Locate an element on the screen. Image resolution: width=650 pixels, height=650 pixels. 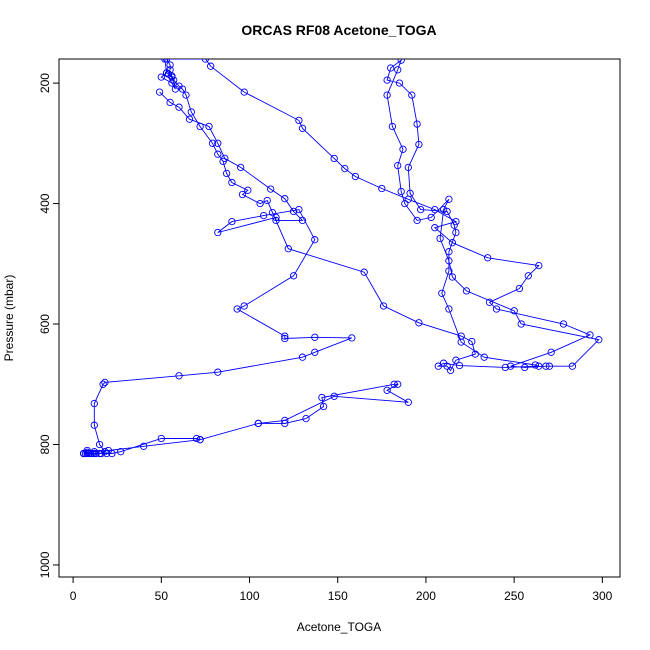
y-tick-label: 800 is located at coordinates (45, 444).